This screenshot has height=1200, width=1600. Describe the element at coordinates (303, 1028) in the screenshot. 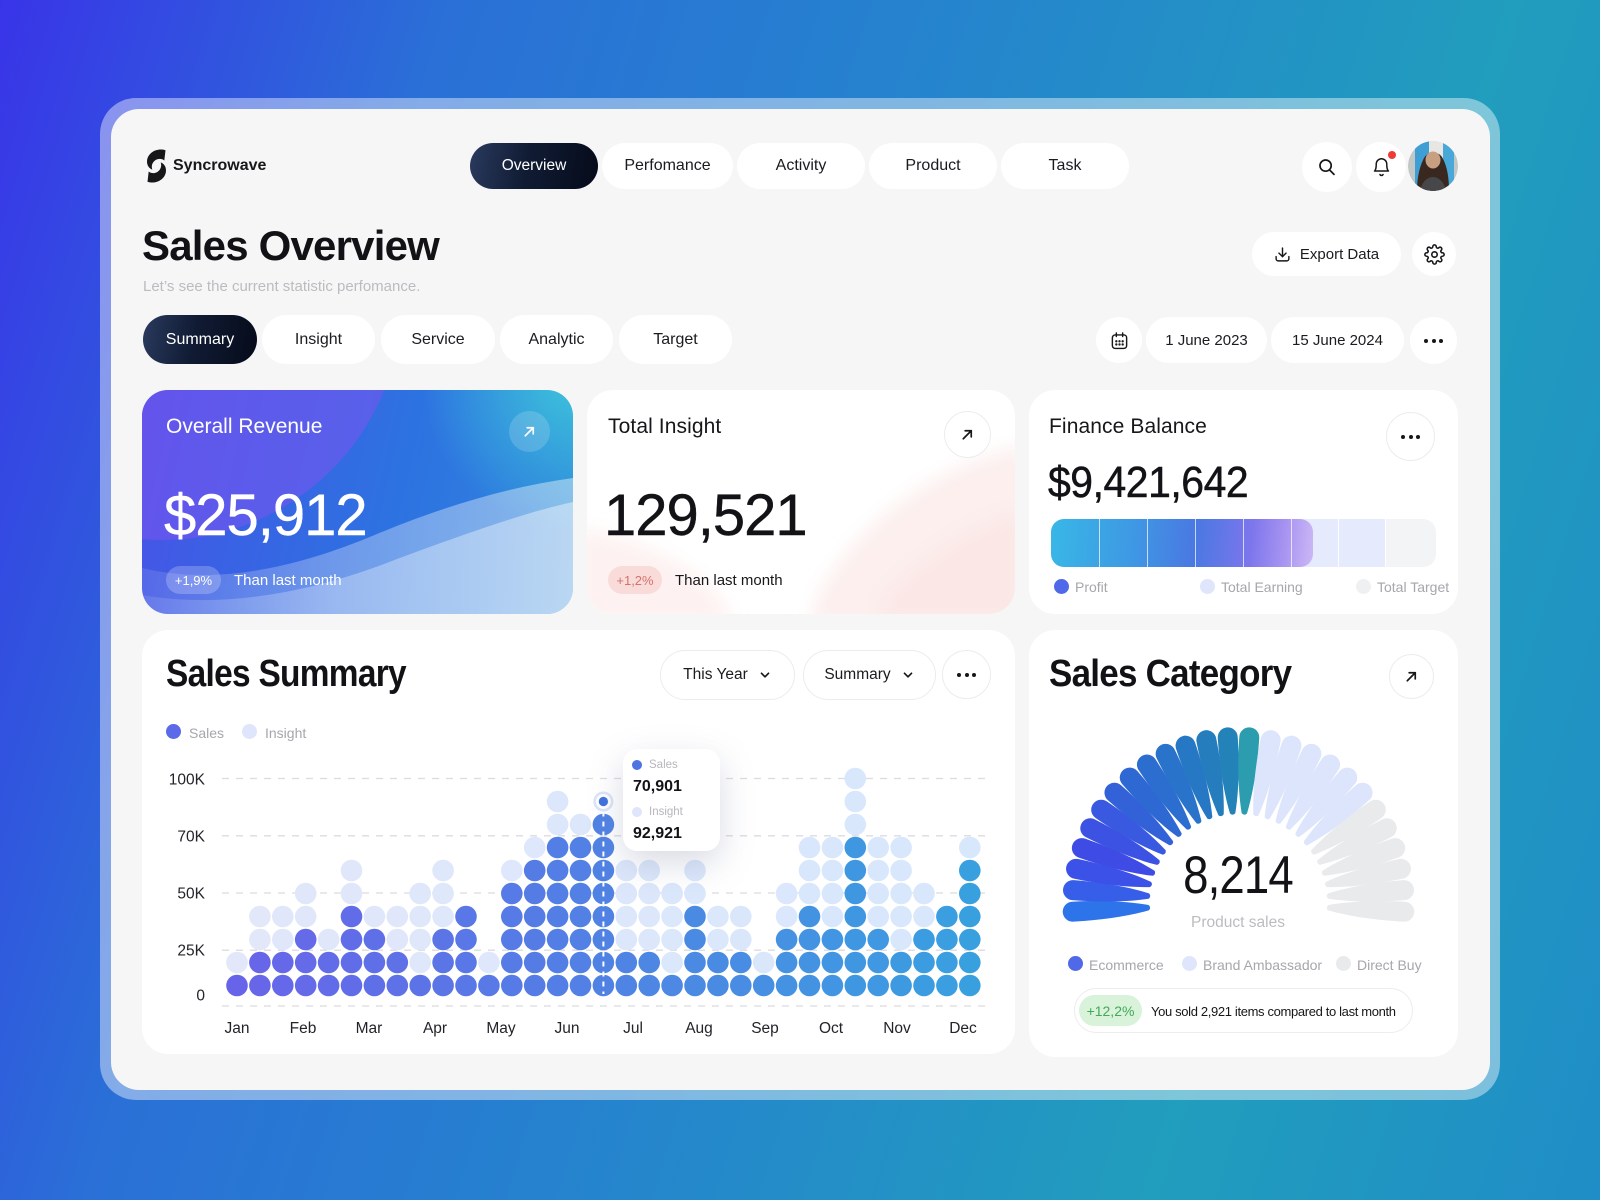

I see `svg-text: Feb` at that location.